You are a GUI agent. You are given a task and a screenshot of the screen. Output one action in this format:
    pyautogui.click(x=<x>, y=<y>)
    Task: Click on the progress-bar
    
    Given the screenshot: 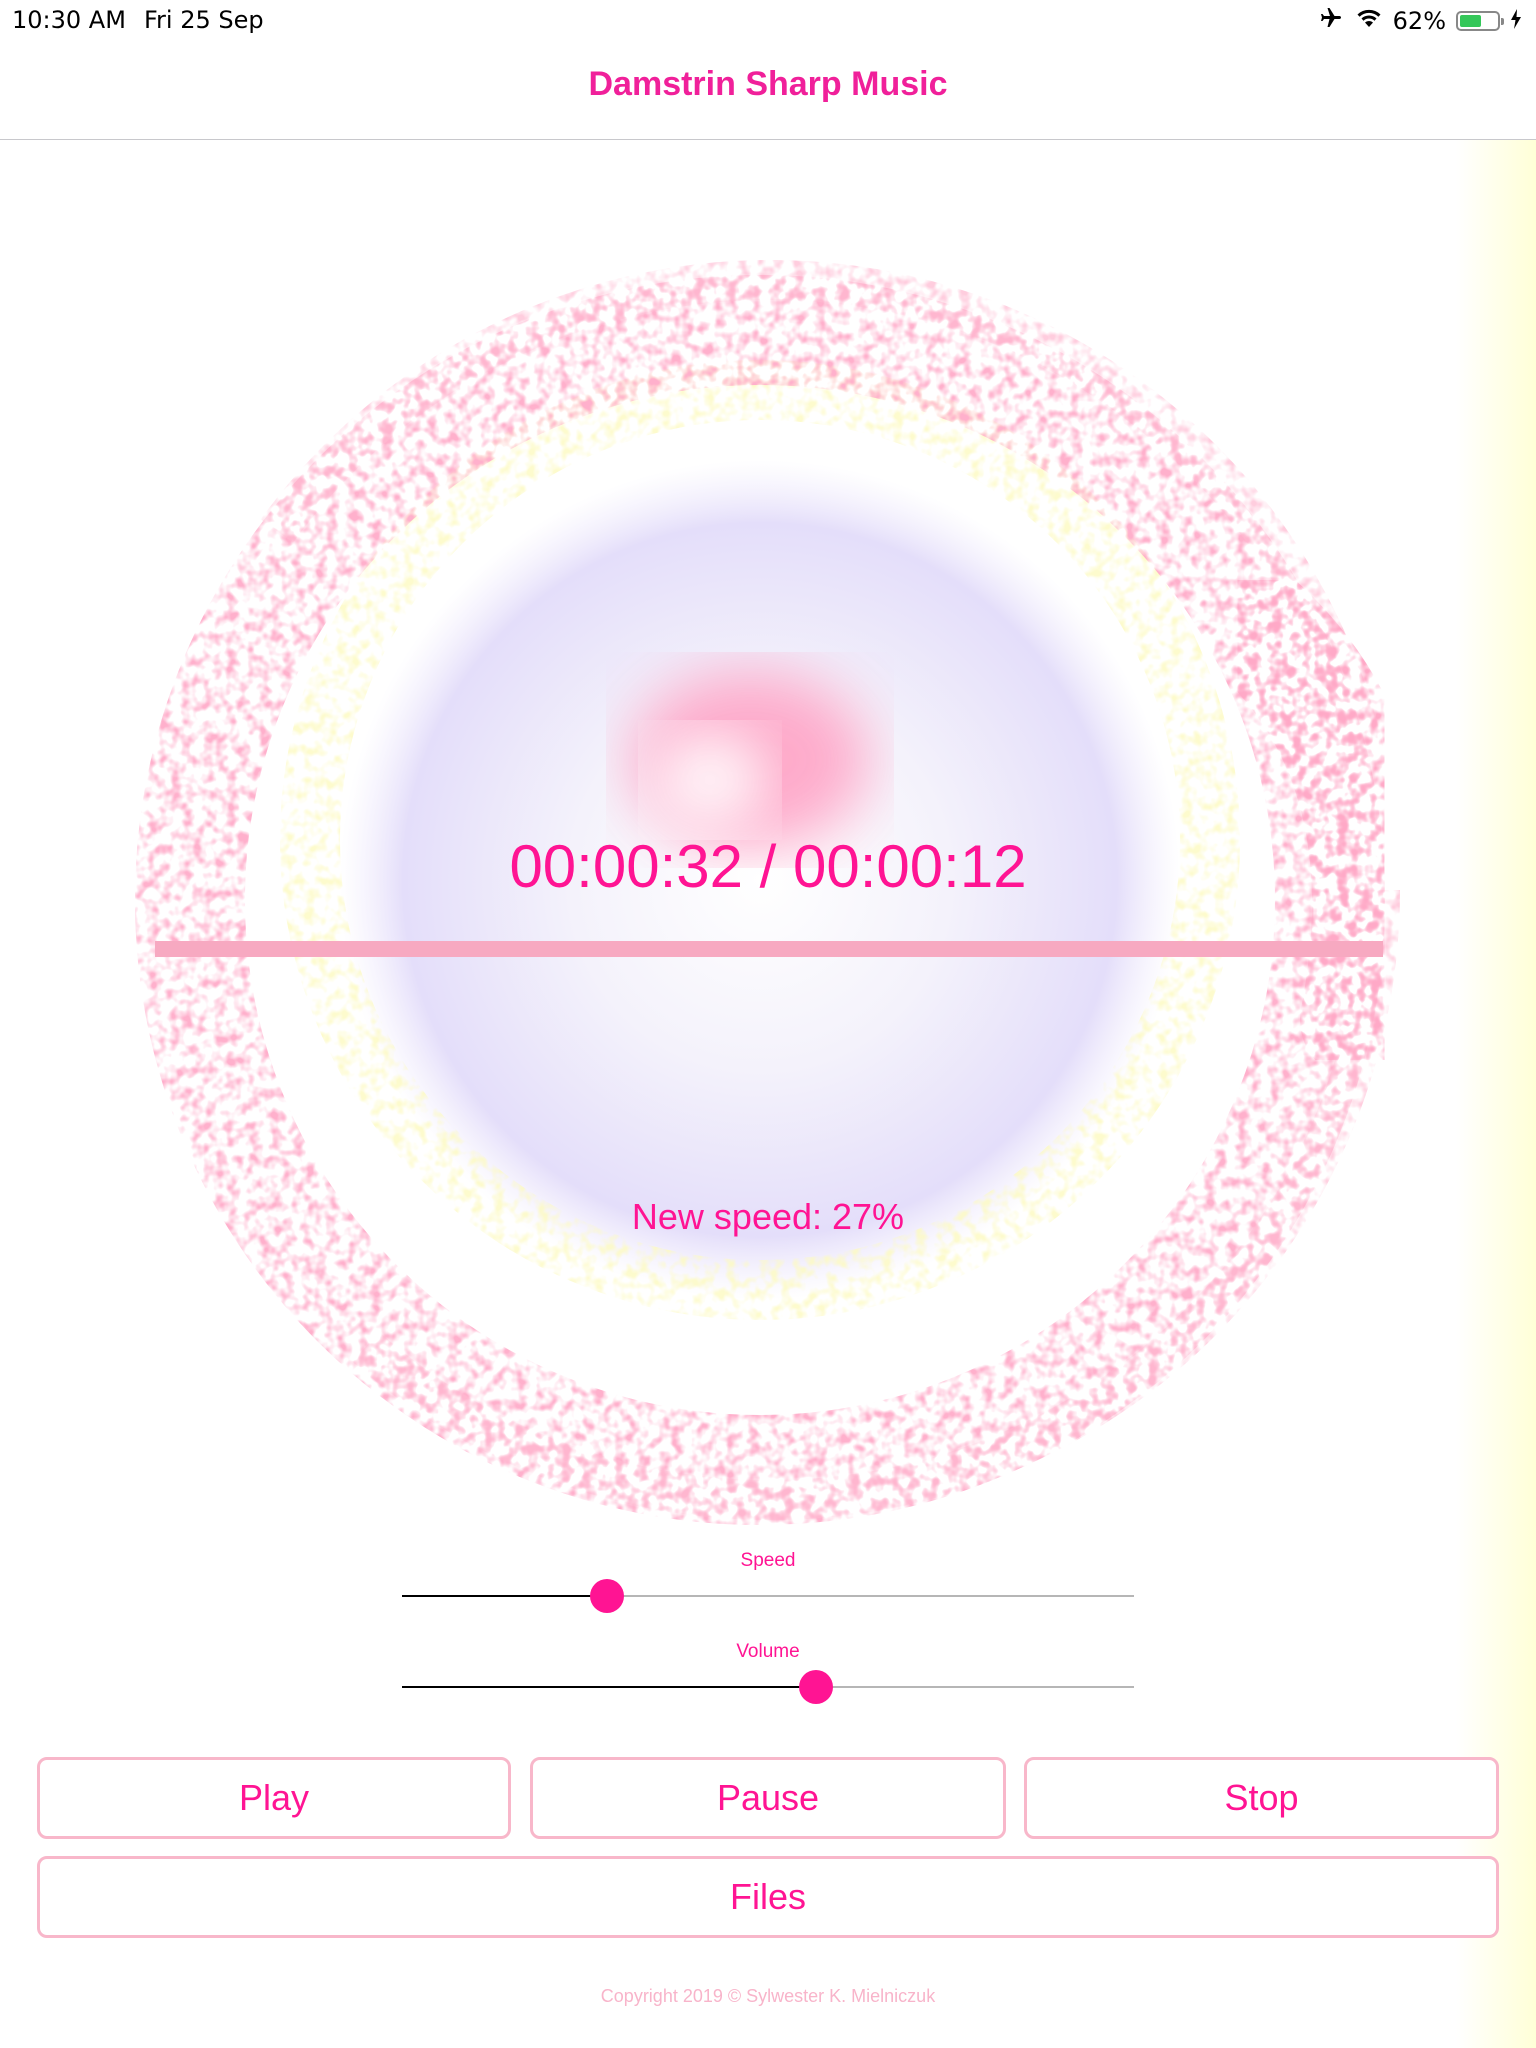 What is the action you would take?
    pyautogui.click(x=769, y=949)
    